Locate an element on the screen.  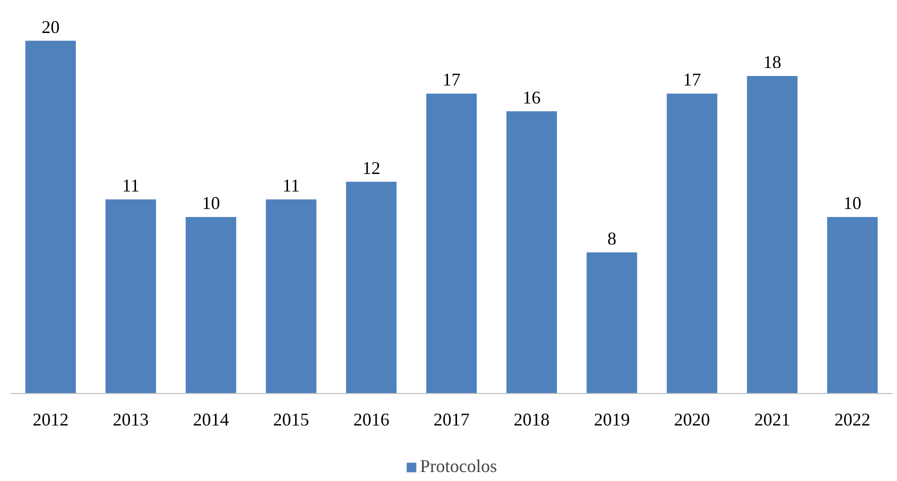
legend-label: Protocolos is located at coordinates (459, 466).